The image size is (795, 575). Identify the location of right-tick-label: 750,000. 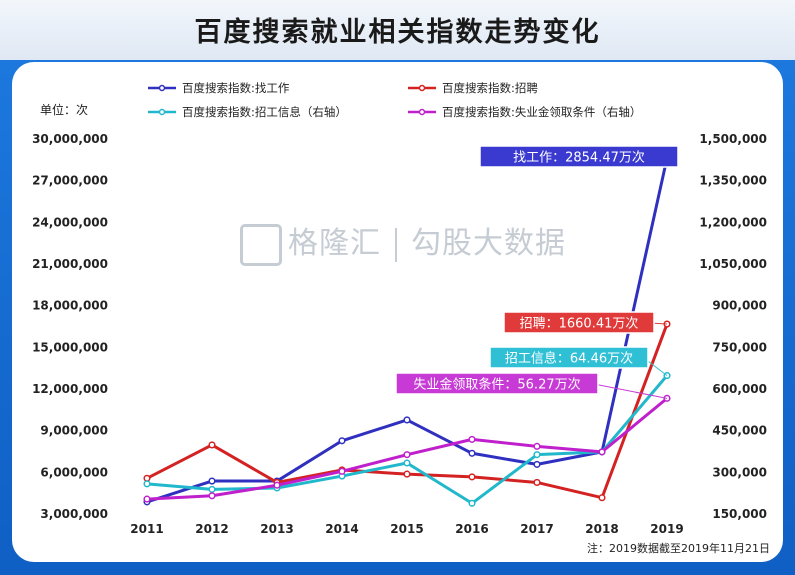
(739, 347).